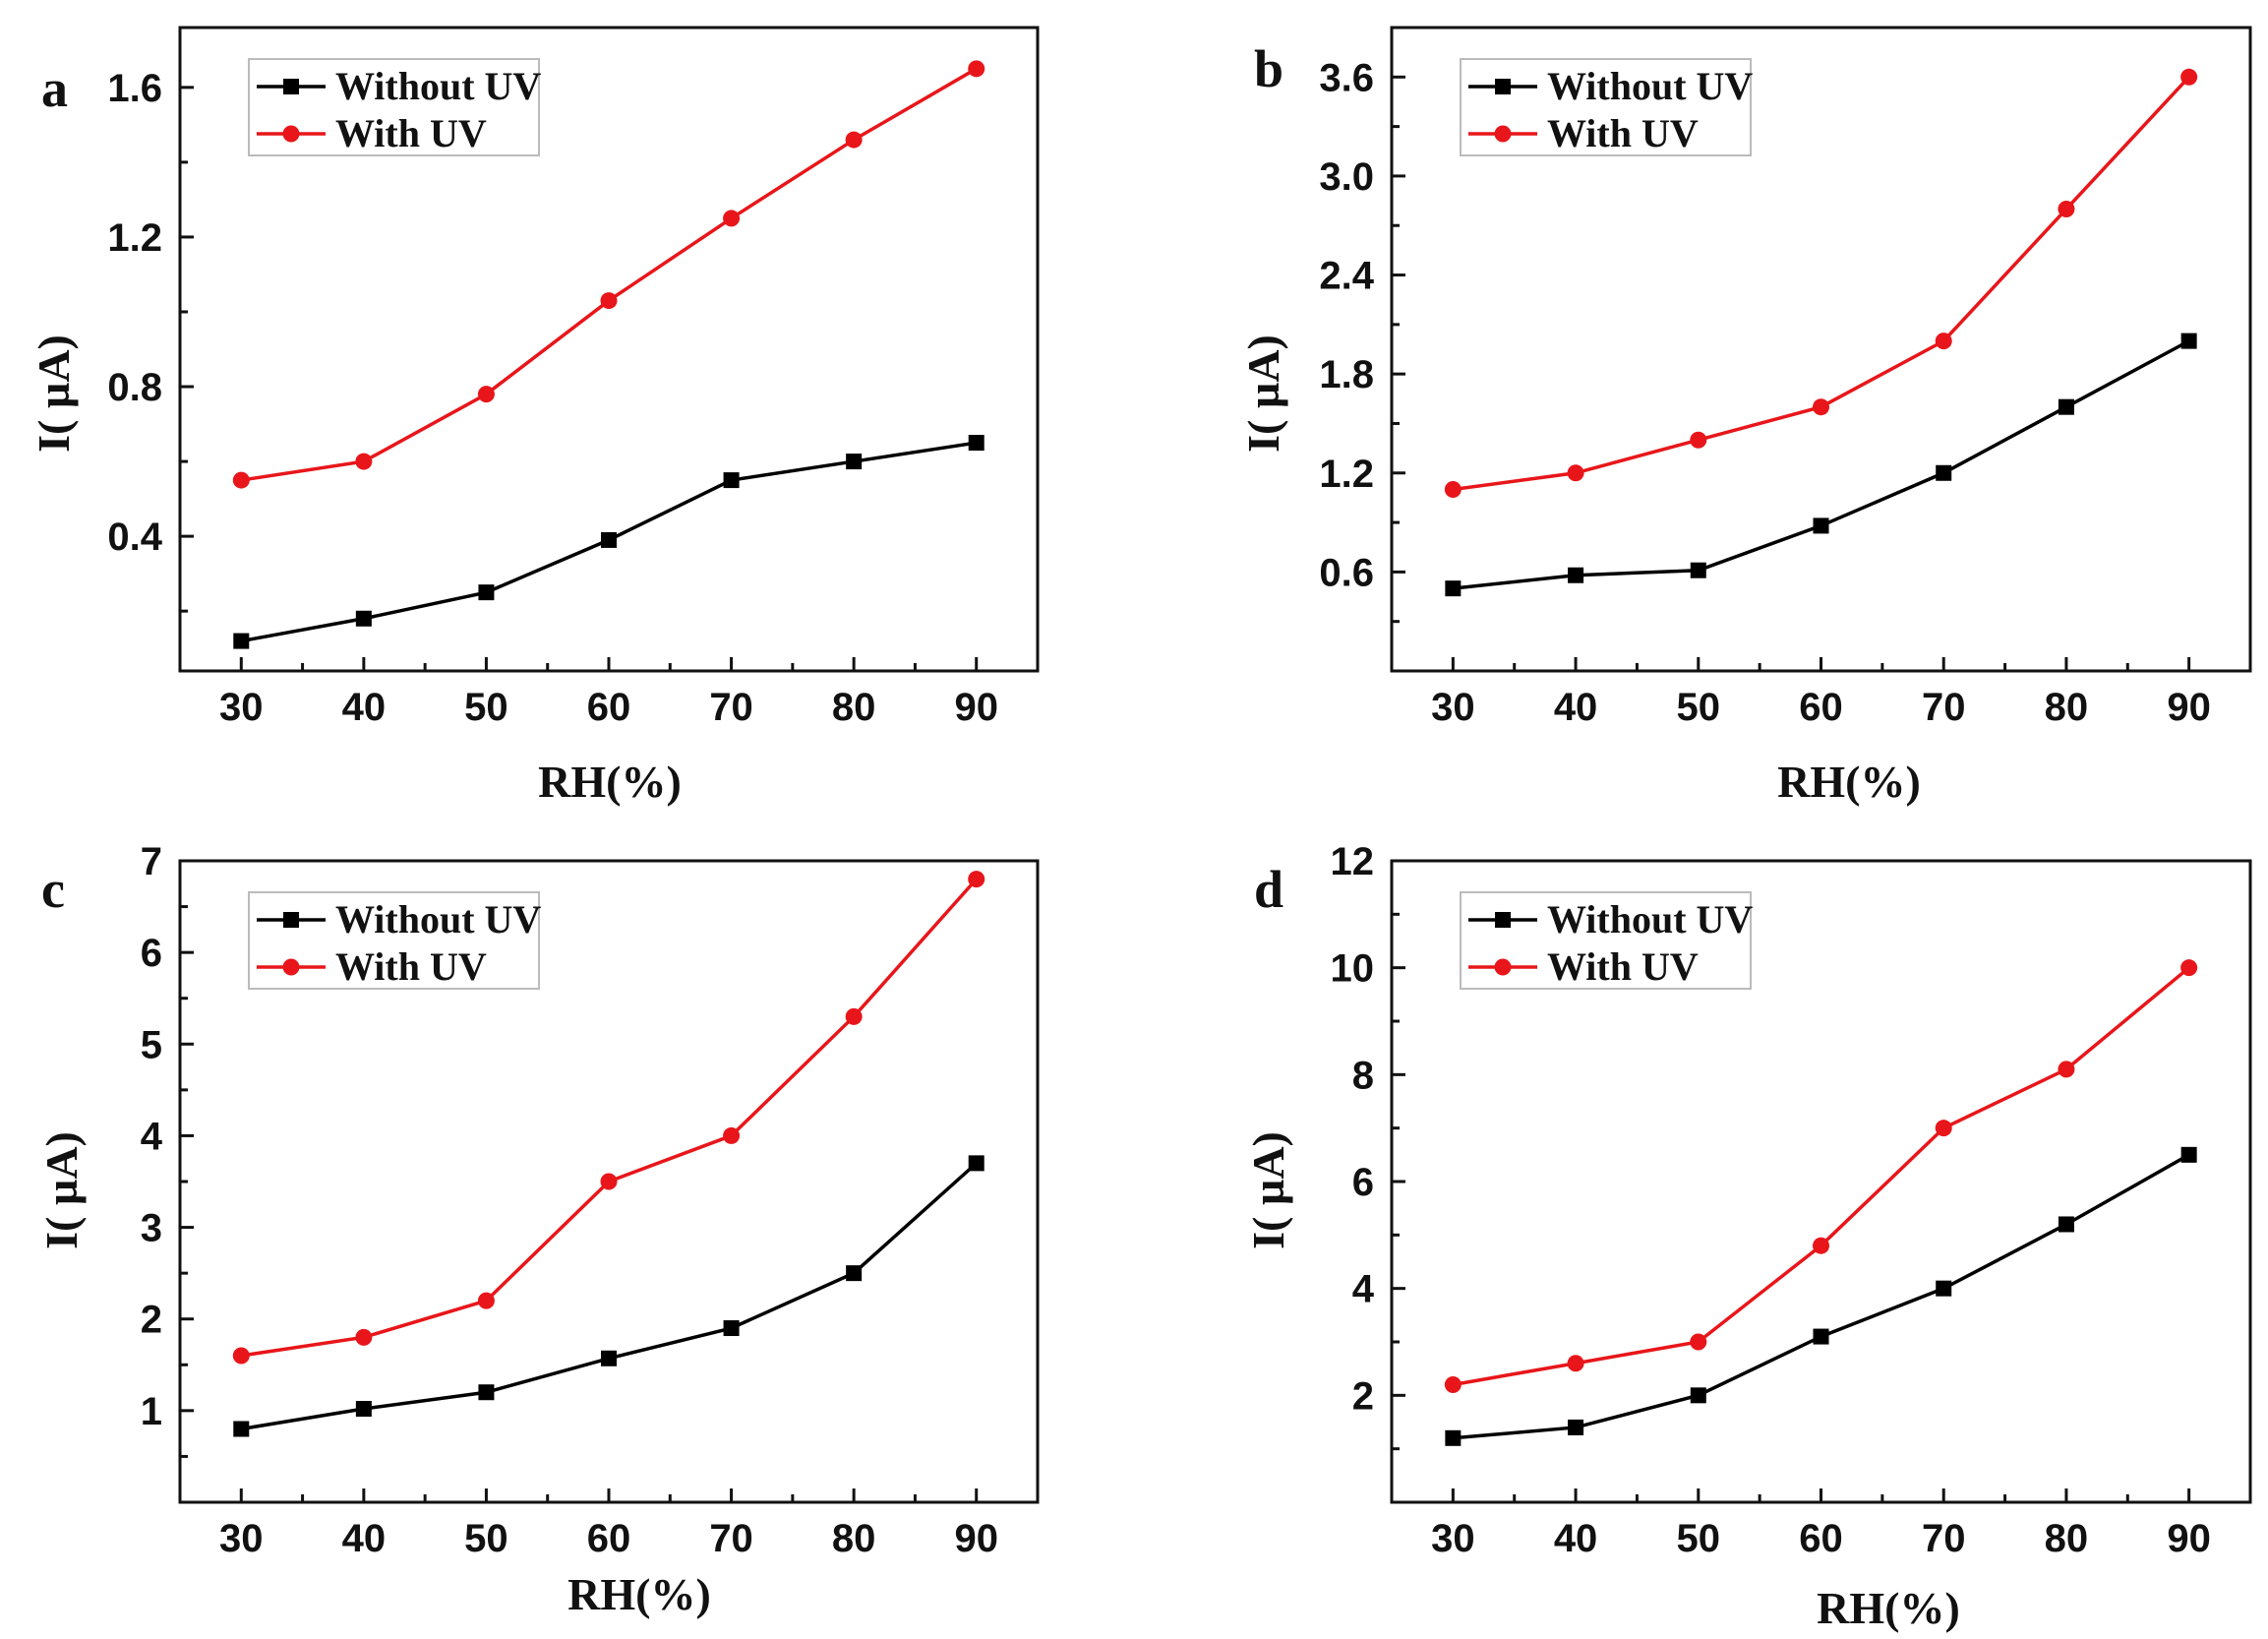 This screenshot has width=2268, height=1639. What do you see at coordinates (1353, 861) in the screenshot?
I see `y-tick-label: 12` at bounding box center [1353, 861].